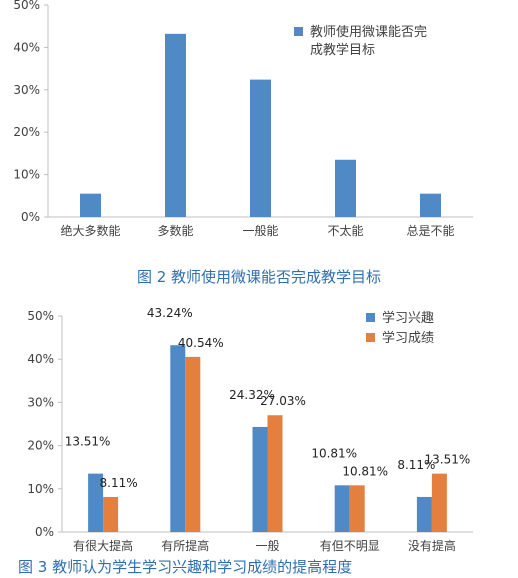 The height and width of the screenshot is (578, 518). Describe the element at coordinates (175, 230) in the screenshot. I see `chart1-x-tick-label: 多数能` at that location.